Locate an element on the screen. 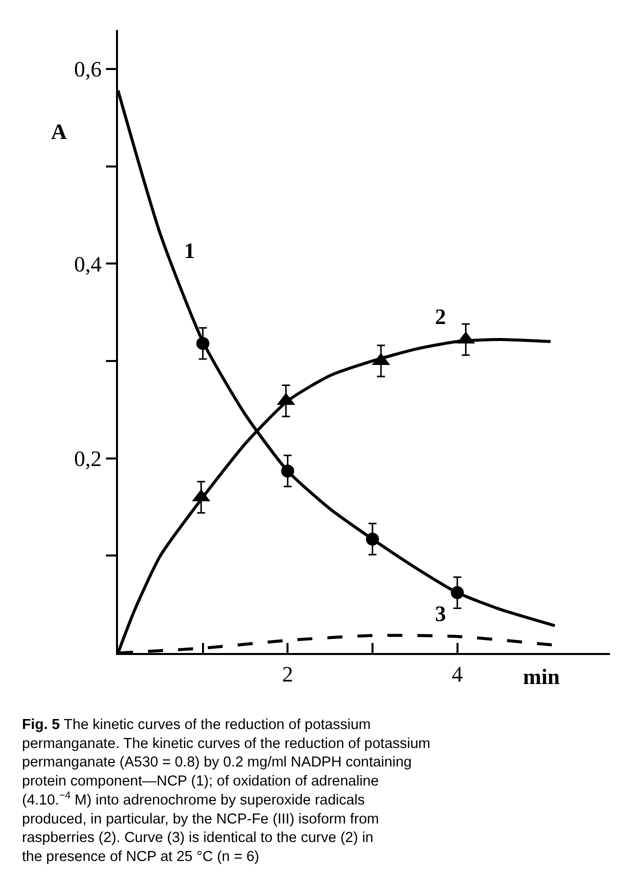 Image resolution: width=629 pixels, height=889 pixels. annotation: 1 is located at coordinates (189, 250).